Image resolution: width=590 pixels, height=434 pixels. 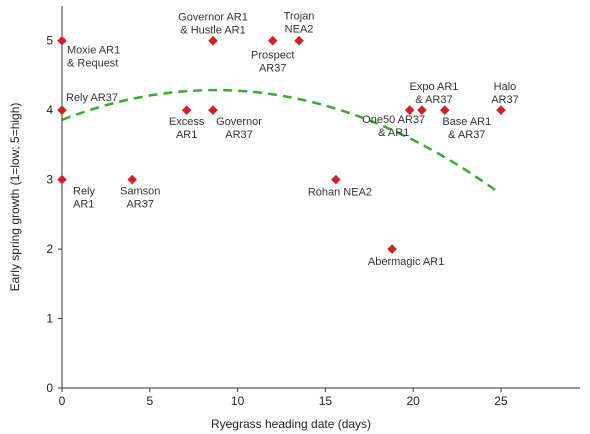 I want to click on data-point-label: Expo AR1 & AR37, so click(x=434, y=93).